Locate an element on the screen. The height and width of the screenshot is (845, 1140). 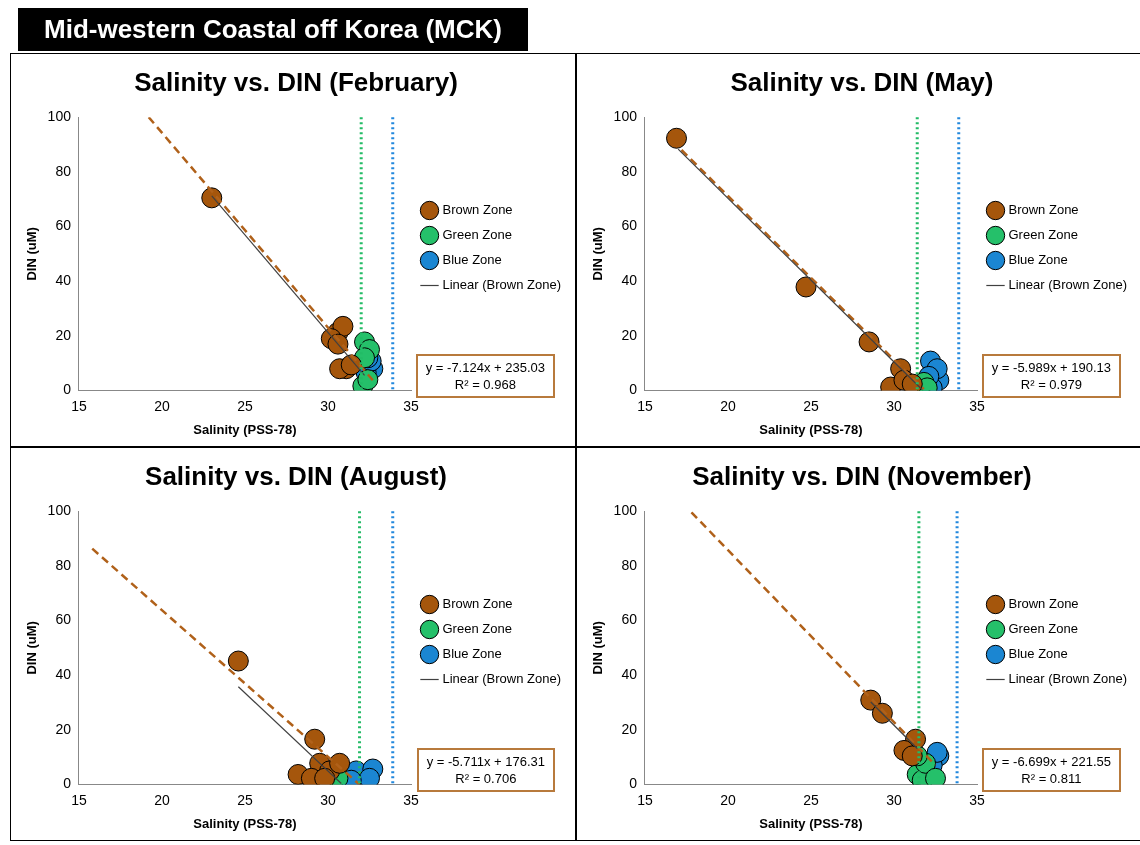
text: Mid-western Coastal off Korea (MCK) is located at coordinates (273, 29).